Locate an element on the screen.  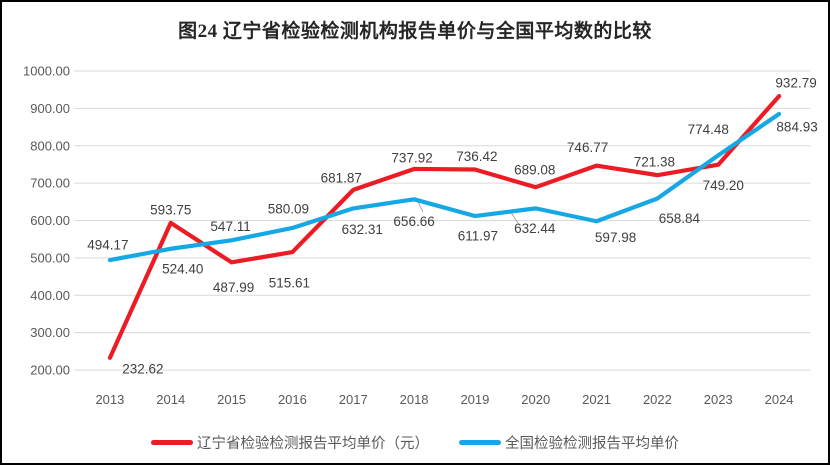
data-label: 689.08 is located at coordinates (534, 170).